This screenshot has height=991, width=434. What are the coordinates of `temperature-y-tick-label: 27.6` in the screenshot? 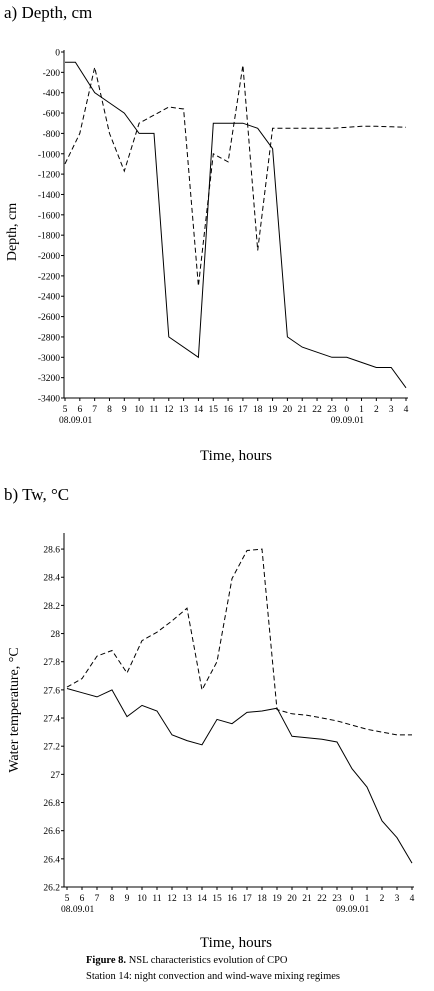 It's located at (51, 691).